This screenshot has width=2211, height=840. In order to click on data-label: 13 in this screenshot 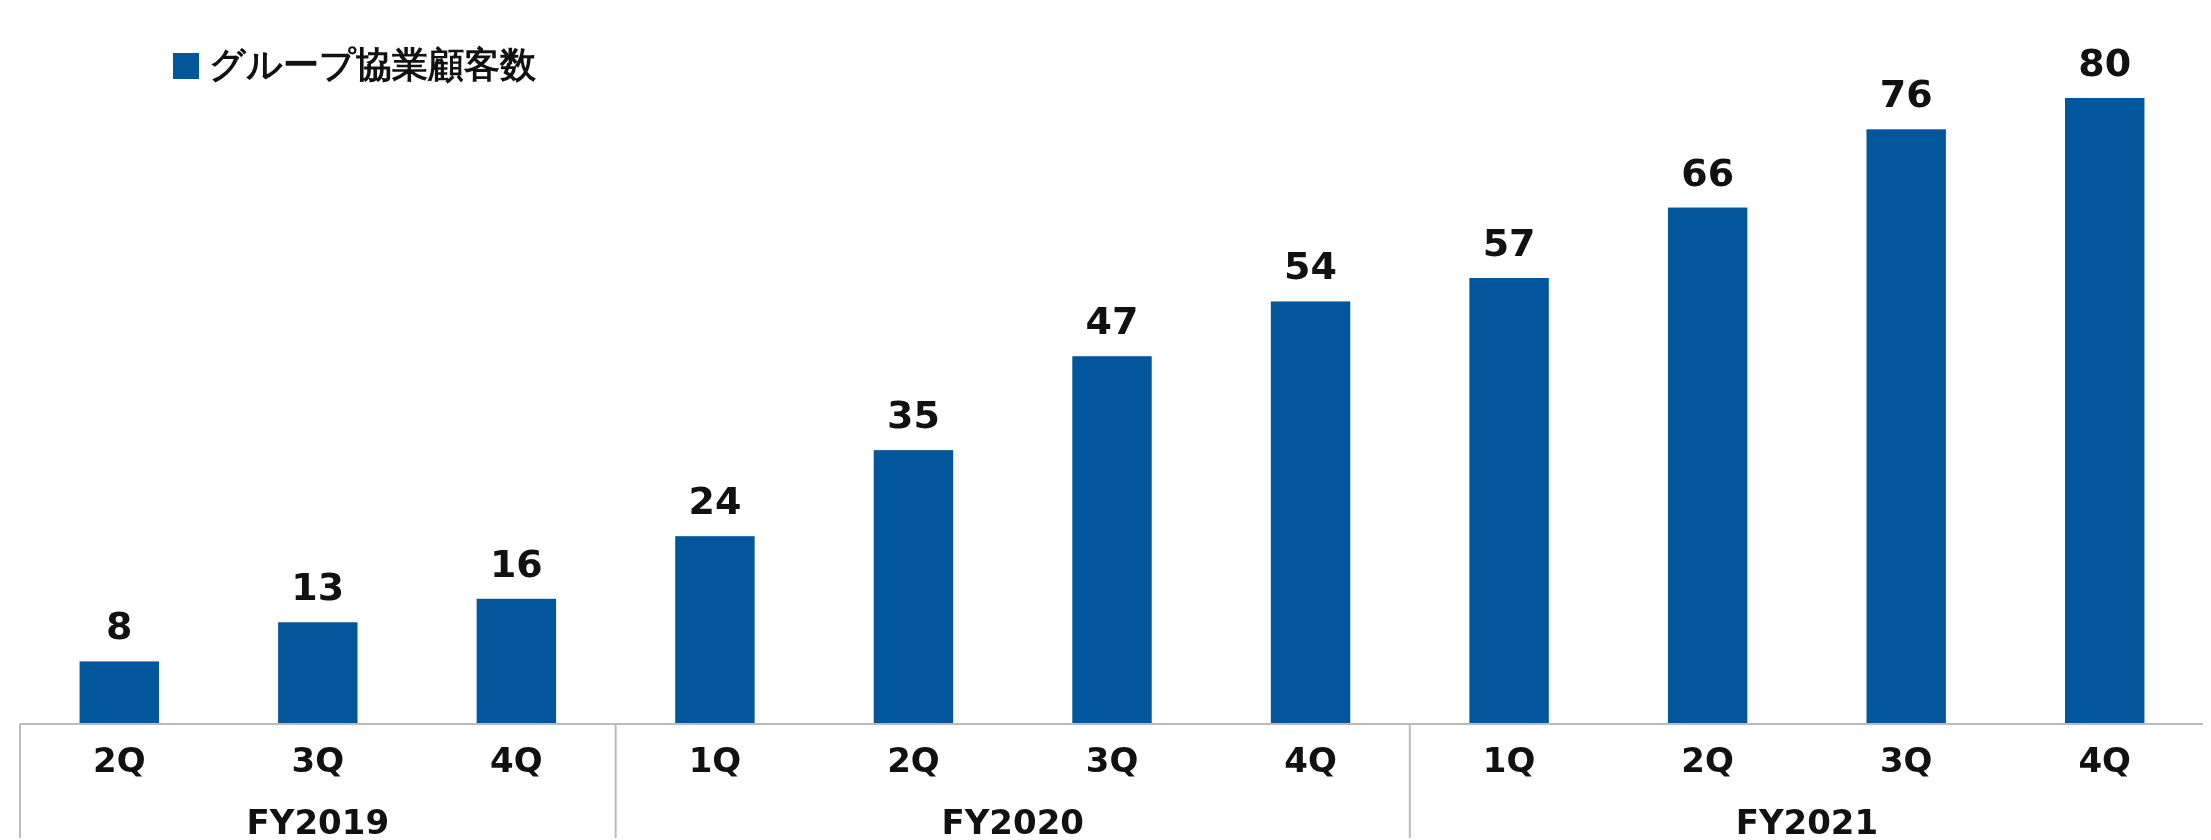, I will do `click(318, 587)`.